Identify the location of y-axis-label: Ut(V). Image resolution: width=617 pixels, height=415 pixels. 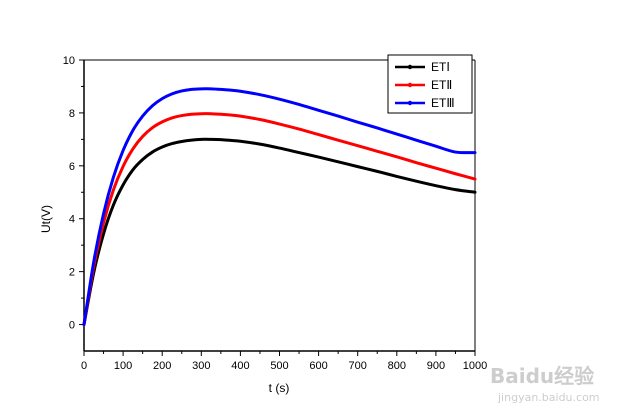
(46, 219).